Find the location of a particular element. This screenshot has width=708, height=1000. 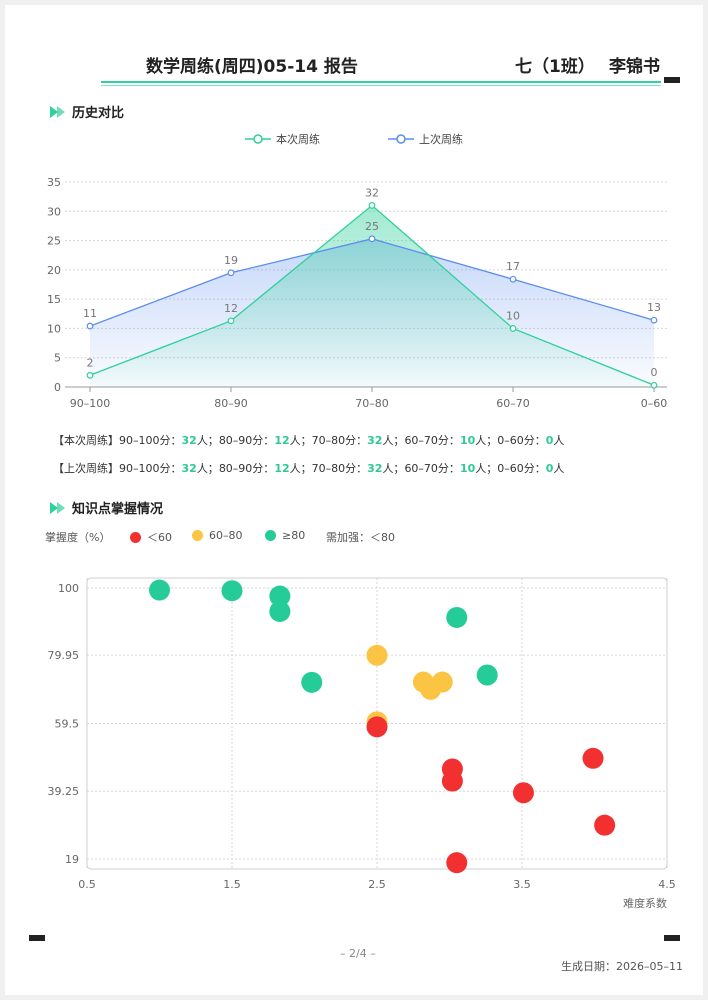

legend-current: 本次周练 is located at coordinates (282, 139).